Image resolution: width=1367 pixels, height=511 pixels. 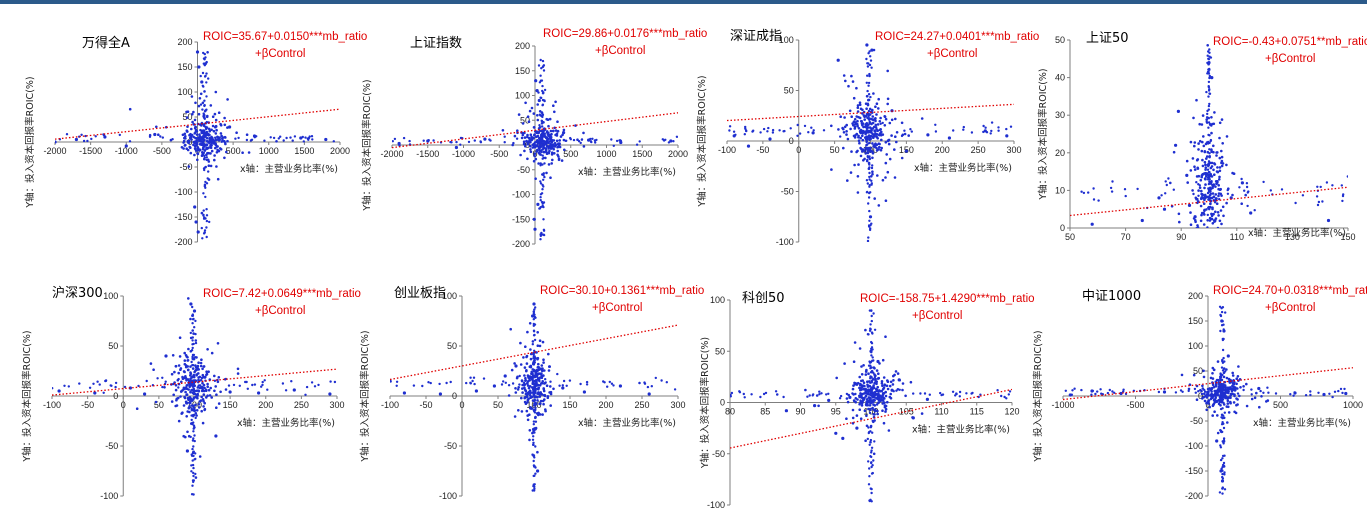 I want to click on y-tick-label: -50, so click(x=111, y=446).